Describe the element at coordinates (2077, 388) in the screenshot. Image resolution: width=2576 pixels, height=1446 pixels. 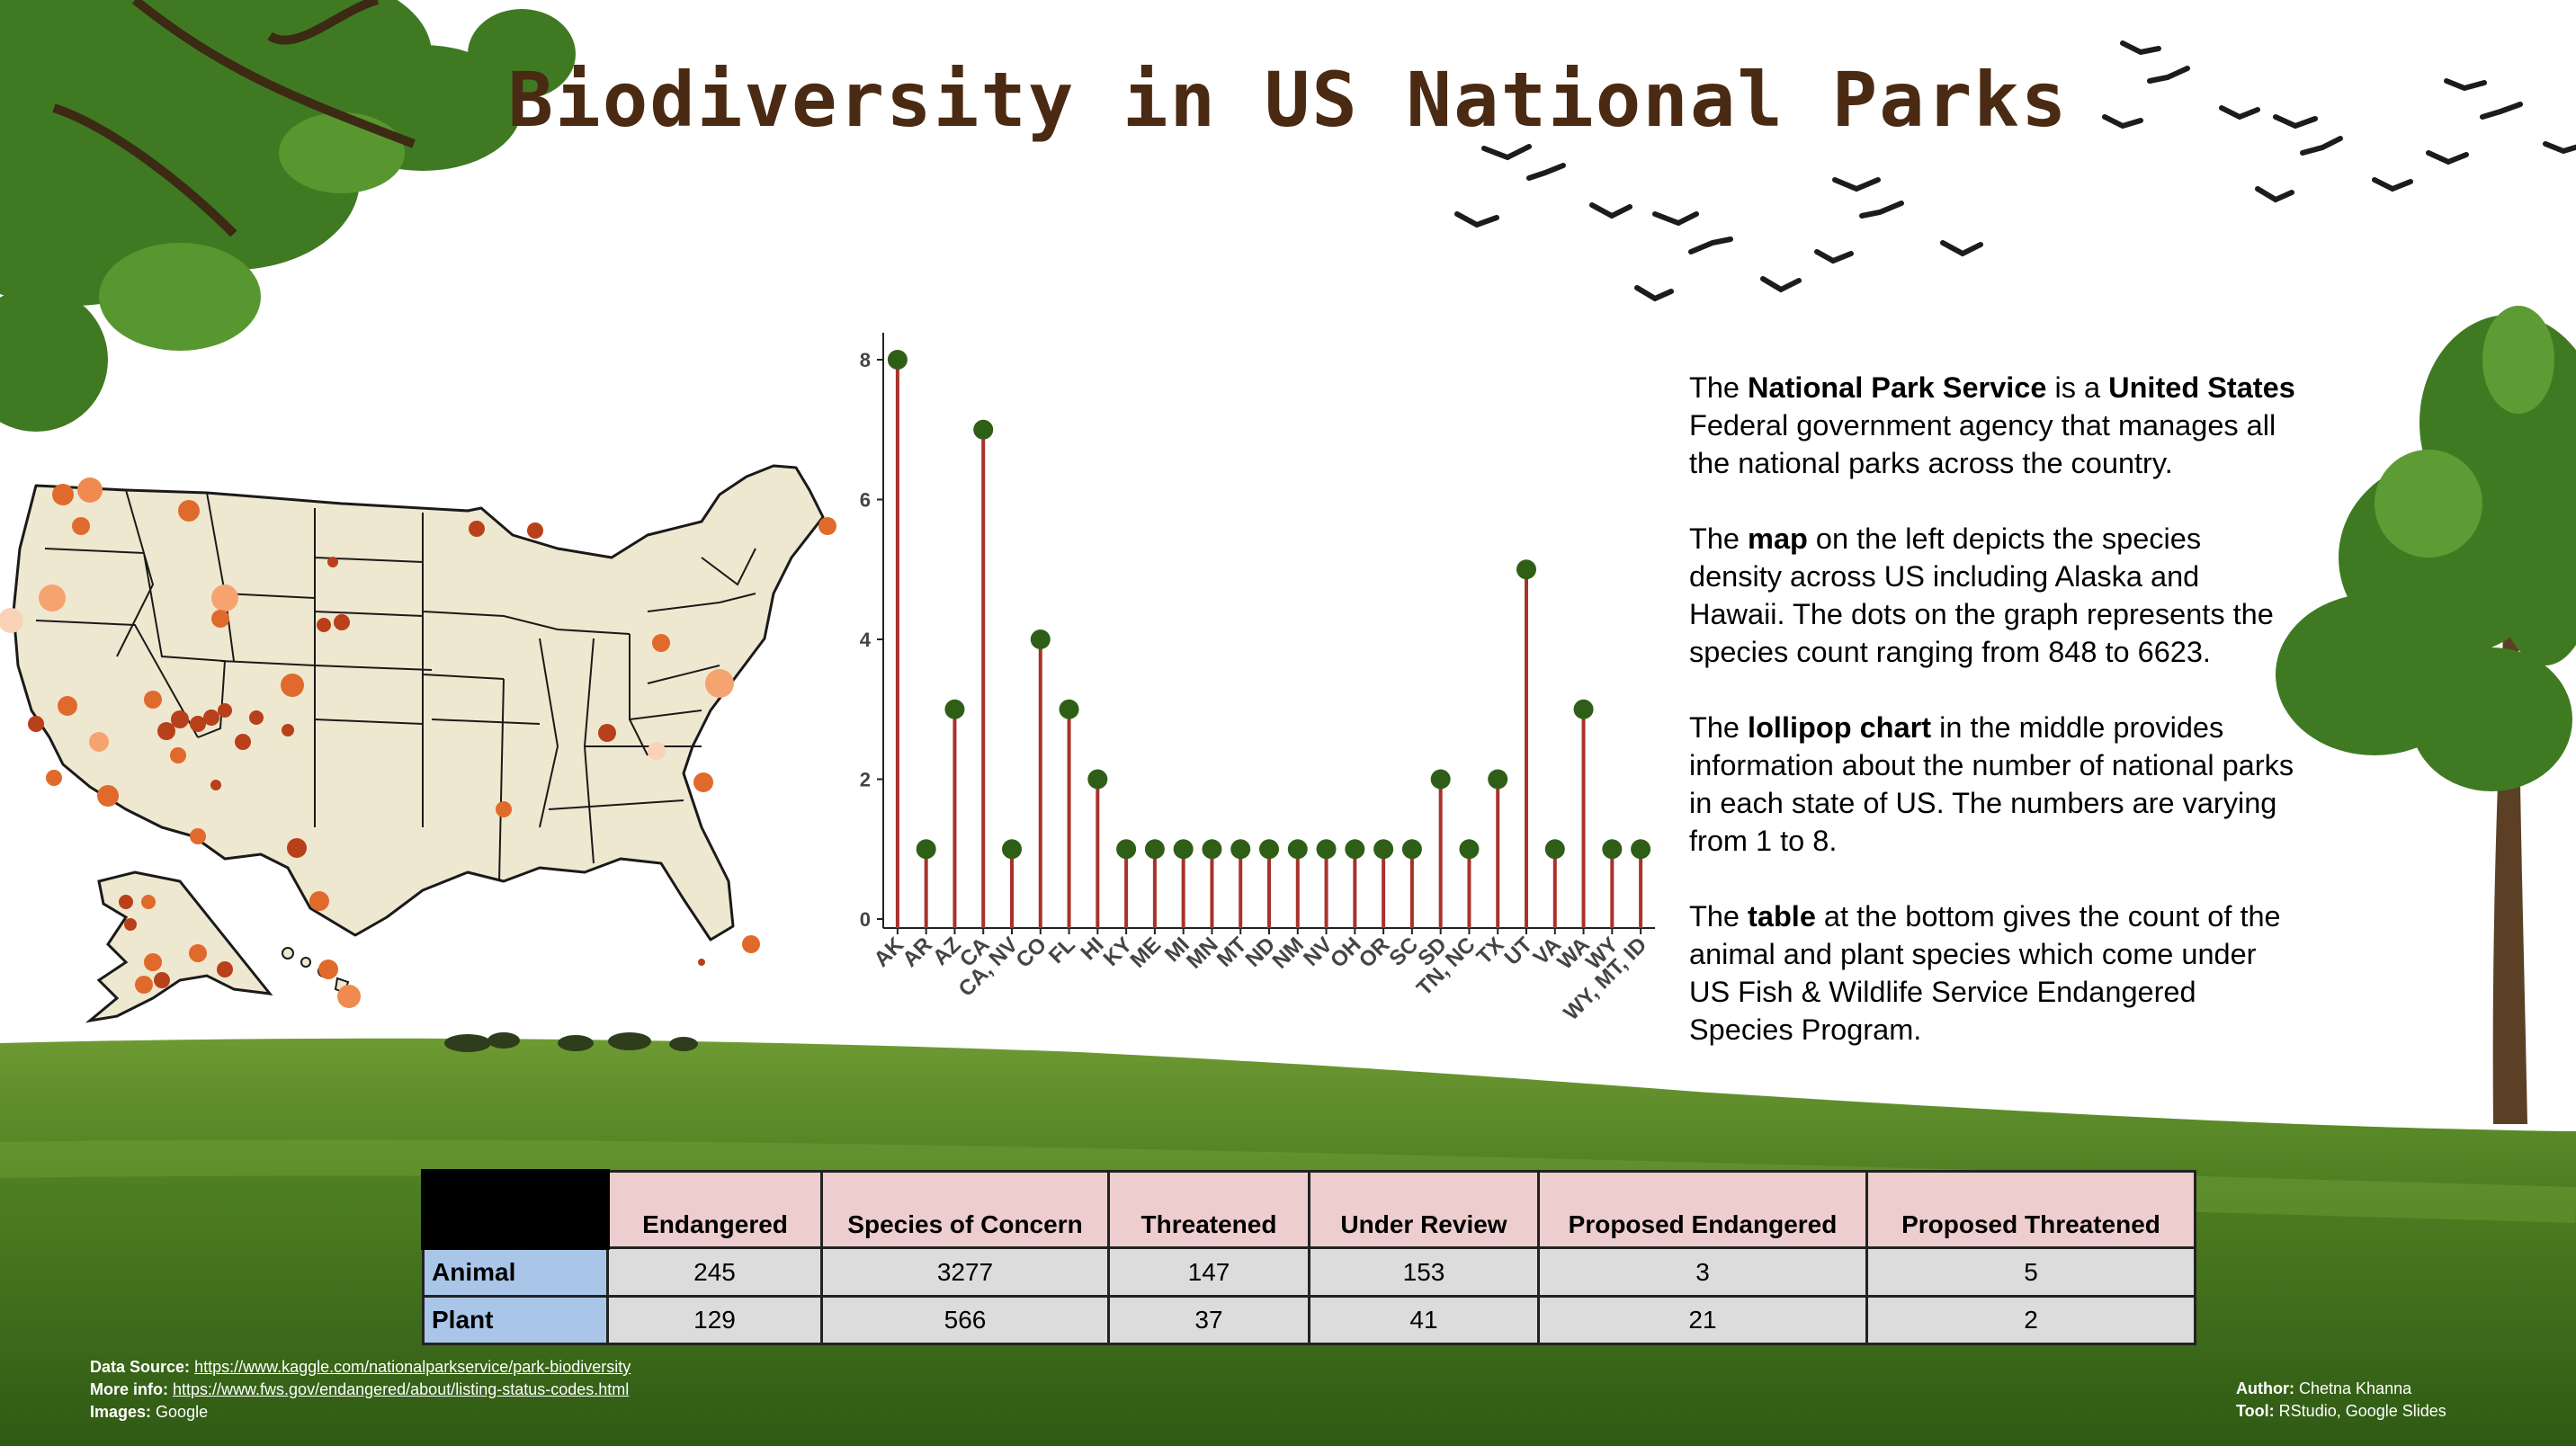
I see `text-segment: is a` at that location.